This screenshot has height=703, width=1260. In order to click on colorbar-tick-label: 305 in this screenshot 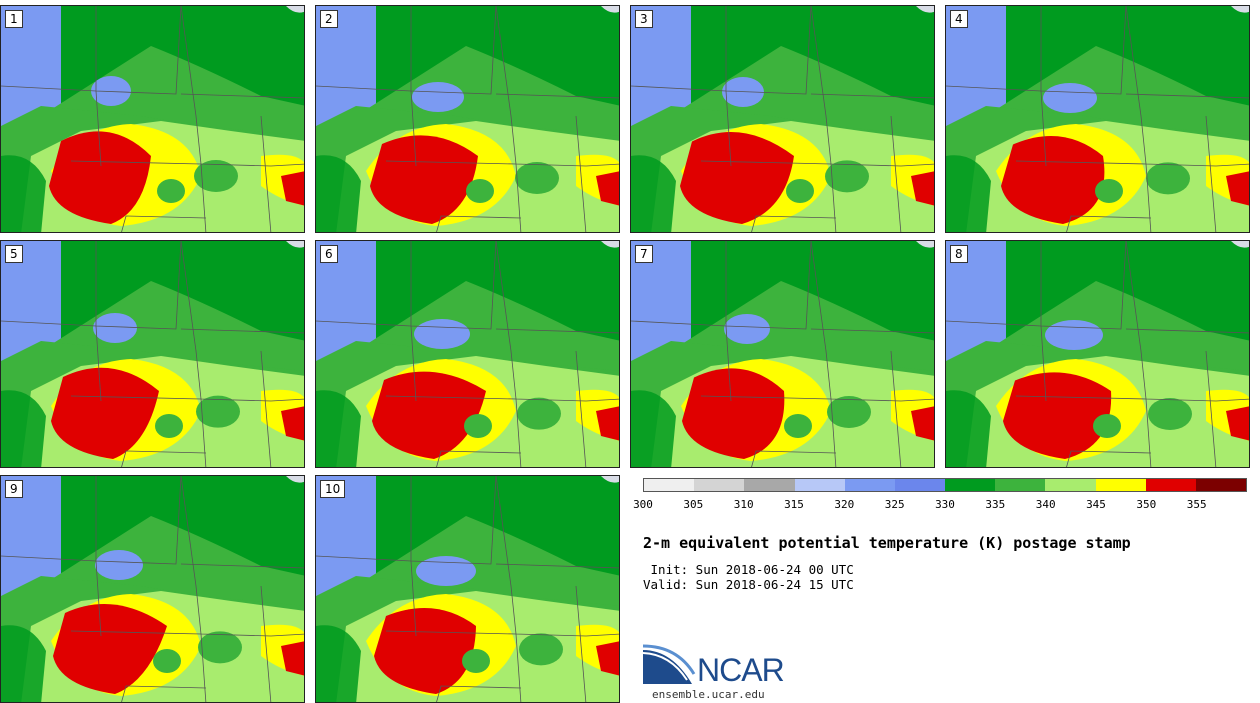, I will do `click(693, 504)`.